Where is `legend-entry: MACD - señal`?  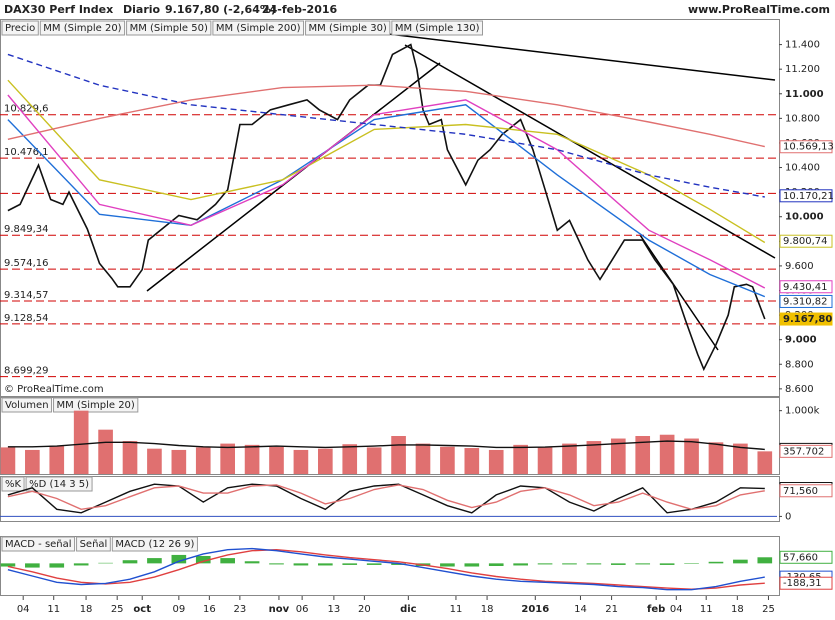 legend-entry: MACD - señal is located at coordinates (38, 544).